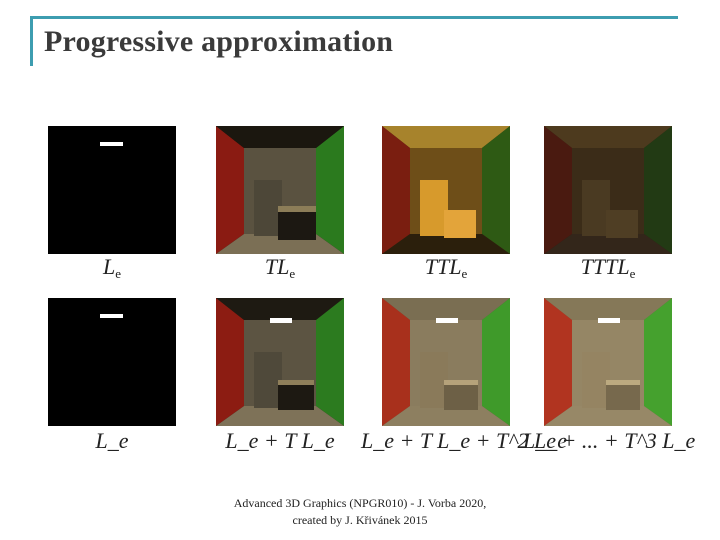 Image resolution: width=720 pixels, height=540 pixels. Describe the element at coordinates (609, 440) in the screenshot. I see `label-le-plus-dots-plus-t3le-bottom: L_e + ... + T^3 L_e` at that location.